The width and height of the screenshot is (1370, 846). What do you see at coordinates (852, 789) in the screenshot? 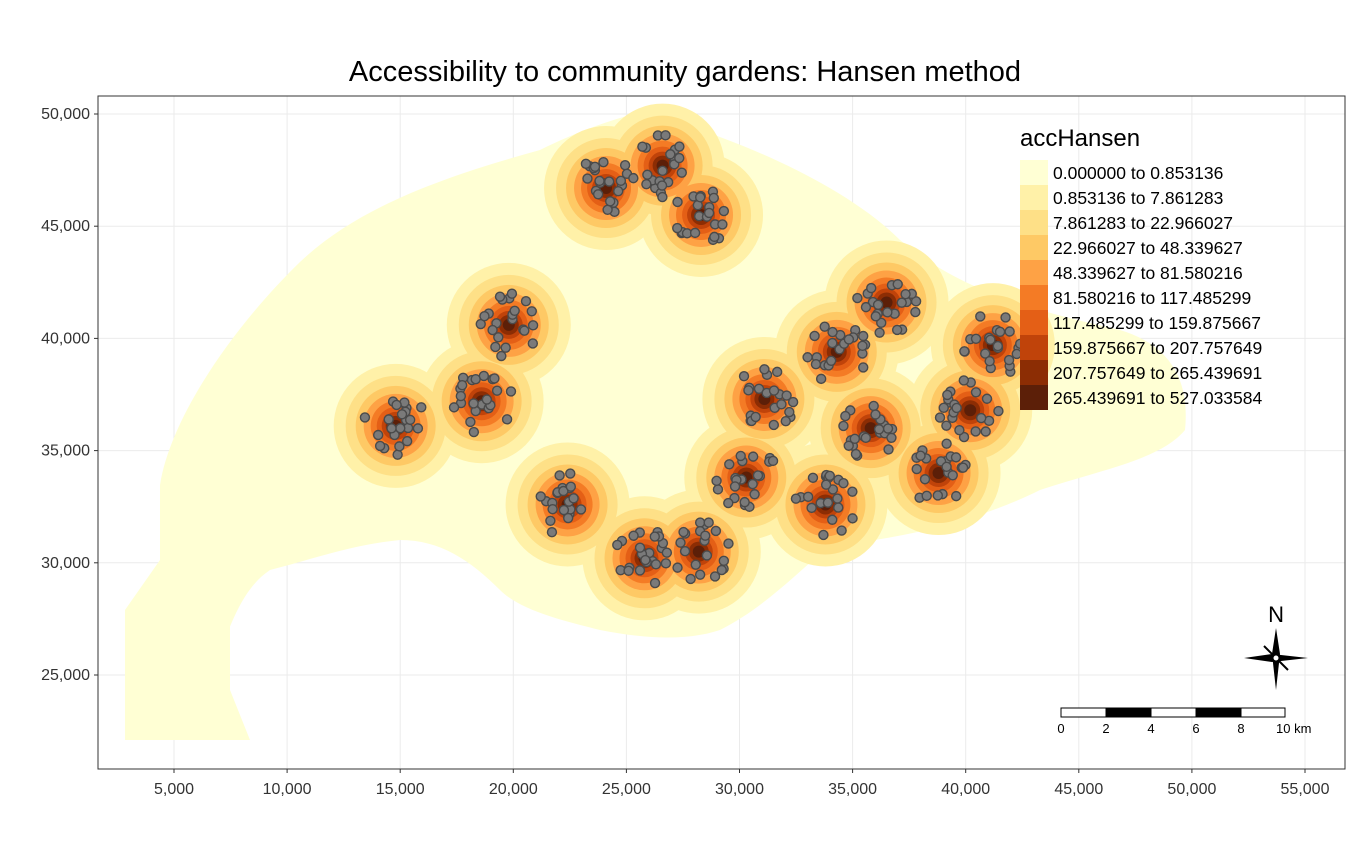
I see `x-tick-label: 35,000` at bounding box center [852, 789].